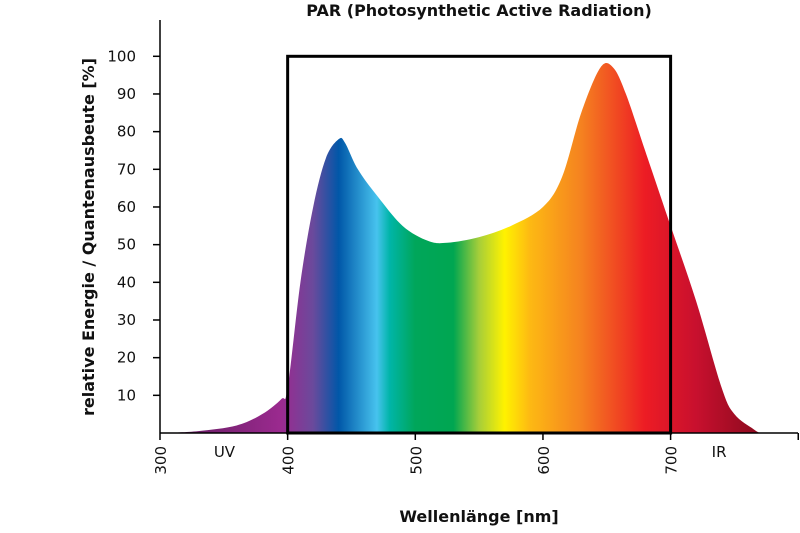 Image resolution: width=800 pixels, height=533 pixels. I want to click on y-tick-label: 90, so click(126, 94).